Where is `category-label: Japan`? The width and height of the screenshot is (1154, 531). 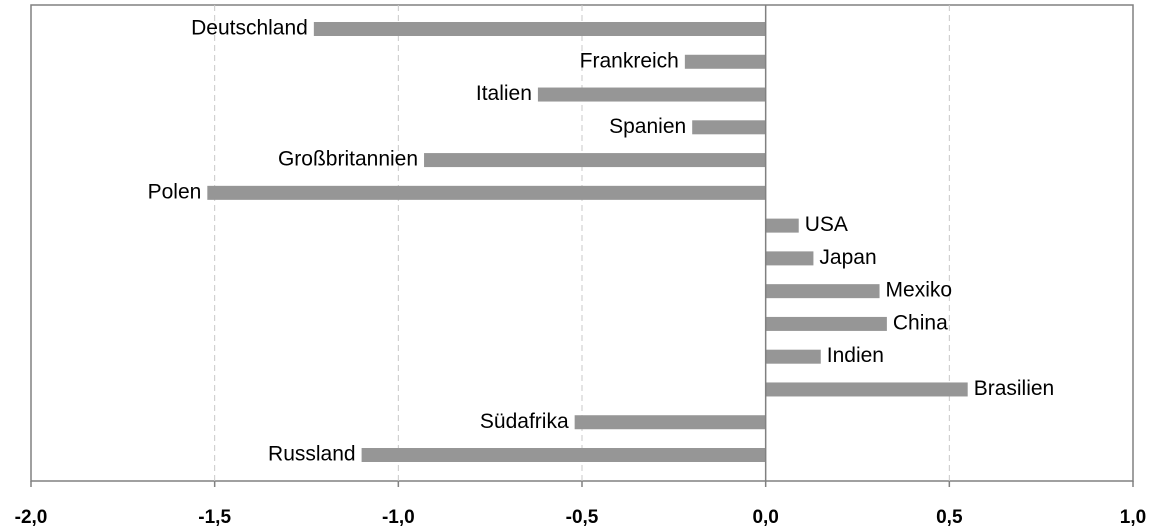
category-label: Japan is located at coordinates (847, 257).